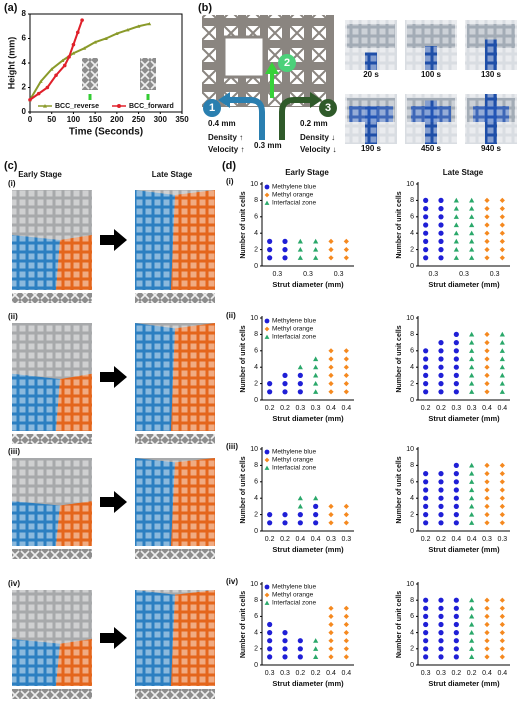 This screenshot has width=520, height=706. Describe the element at coordinates (412, 531) in the screenshot. I see `y-tick-label: 0` at that location.